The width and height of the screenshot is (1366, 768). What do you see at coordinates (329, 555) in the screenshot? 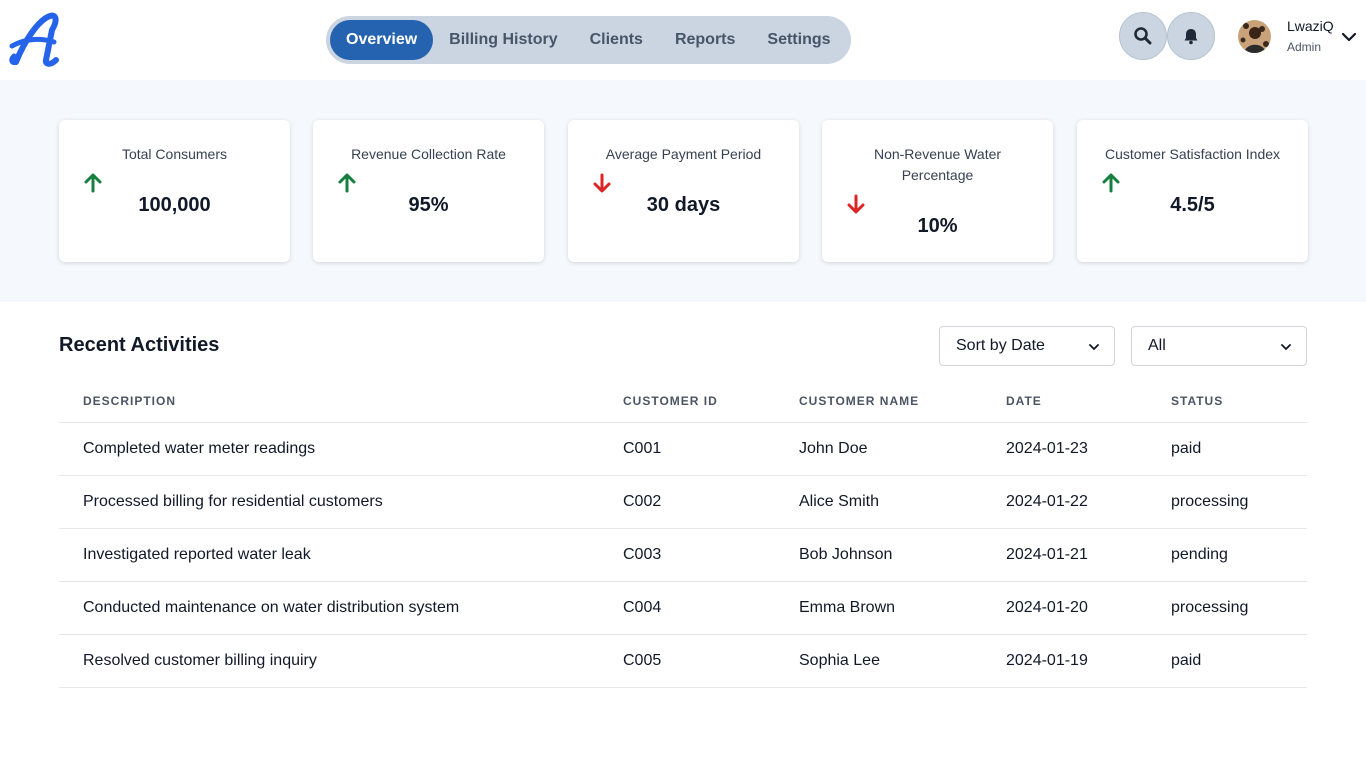
I see `cell-description: Investigated reported water leak` at bounding box center [329, 555].